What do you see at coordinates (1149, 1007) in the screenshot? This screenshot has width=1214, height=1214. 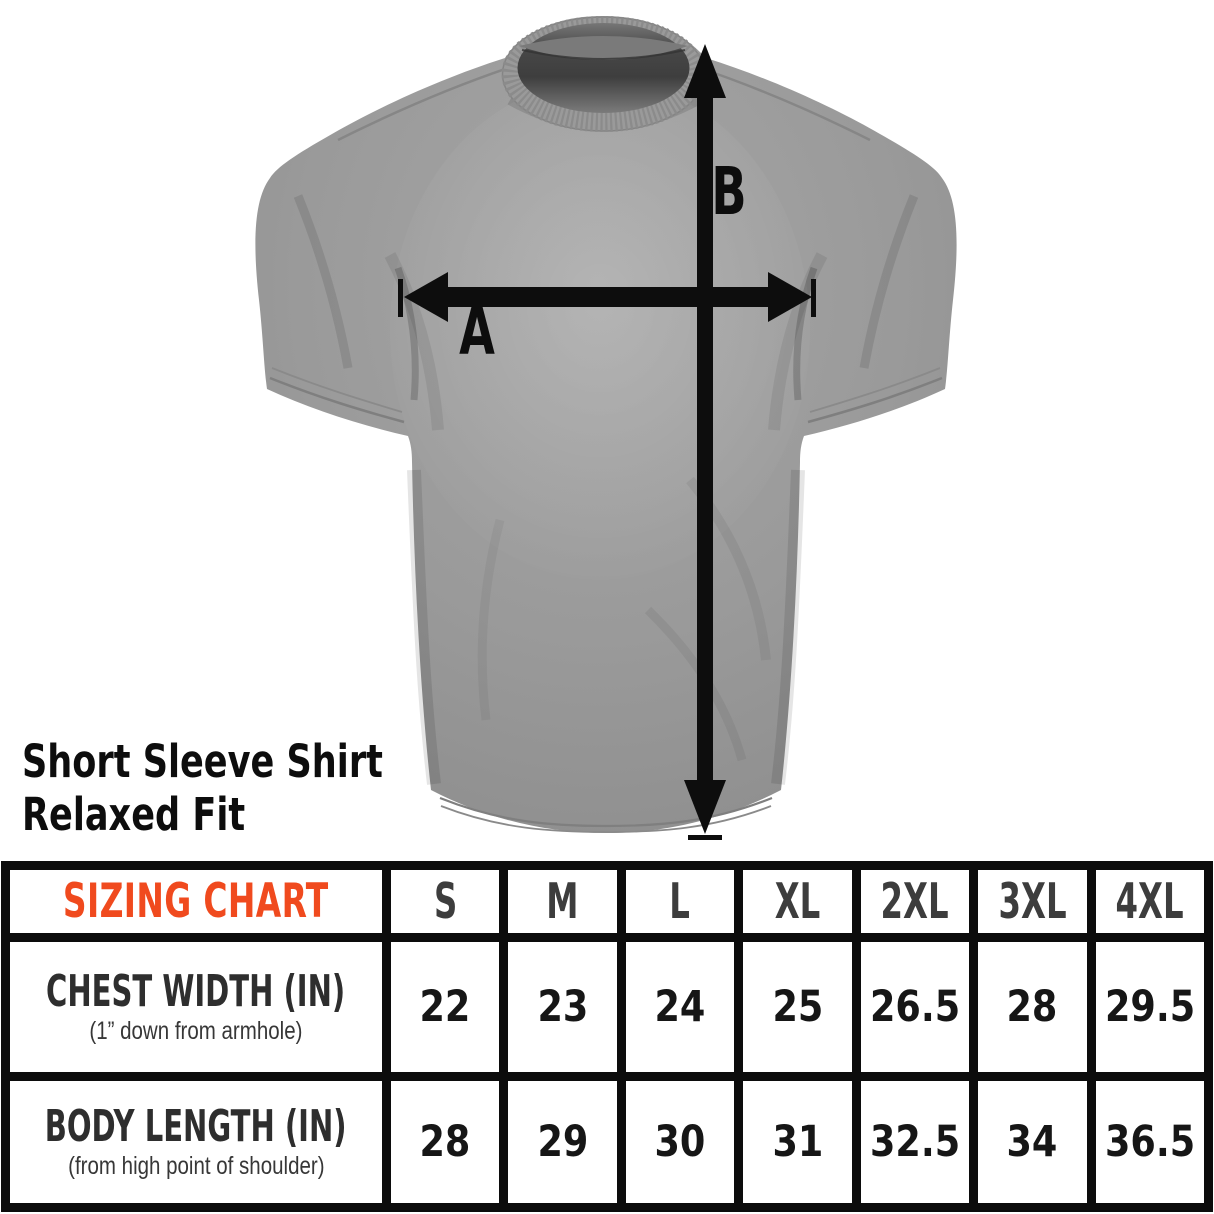 I see `chest-width-value-4xl: 29.5` at bounding box center [1149, 1007].